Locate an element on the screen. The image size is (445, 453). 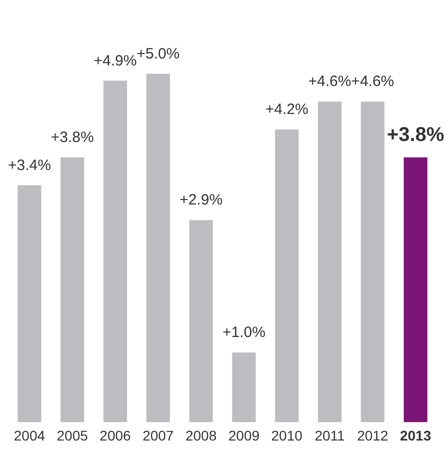
x-tick-label: 2005 is located at coordinates (72, 435).